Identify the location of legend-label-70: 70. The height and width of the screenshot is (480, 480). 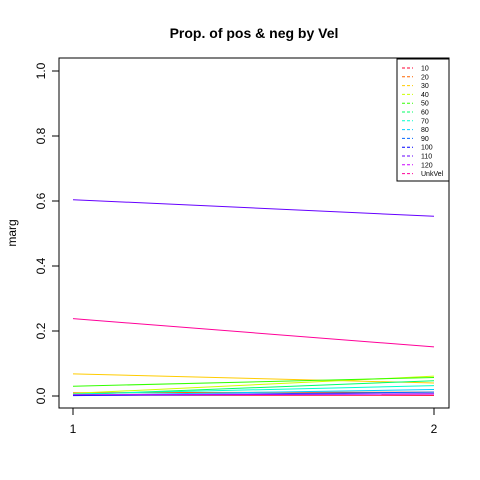
(425, 121).